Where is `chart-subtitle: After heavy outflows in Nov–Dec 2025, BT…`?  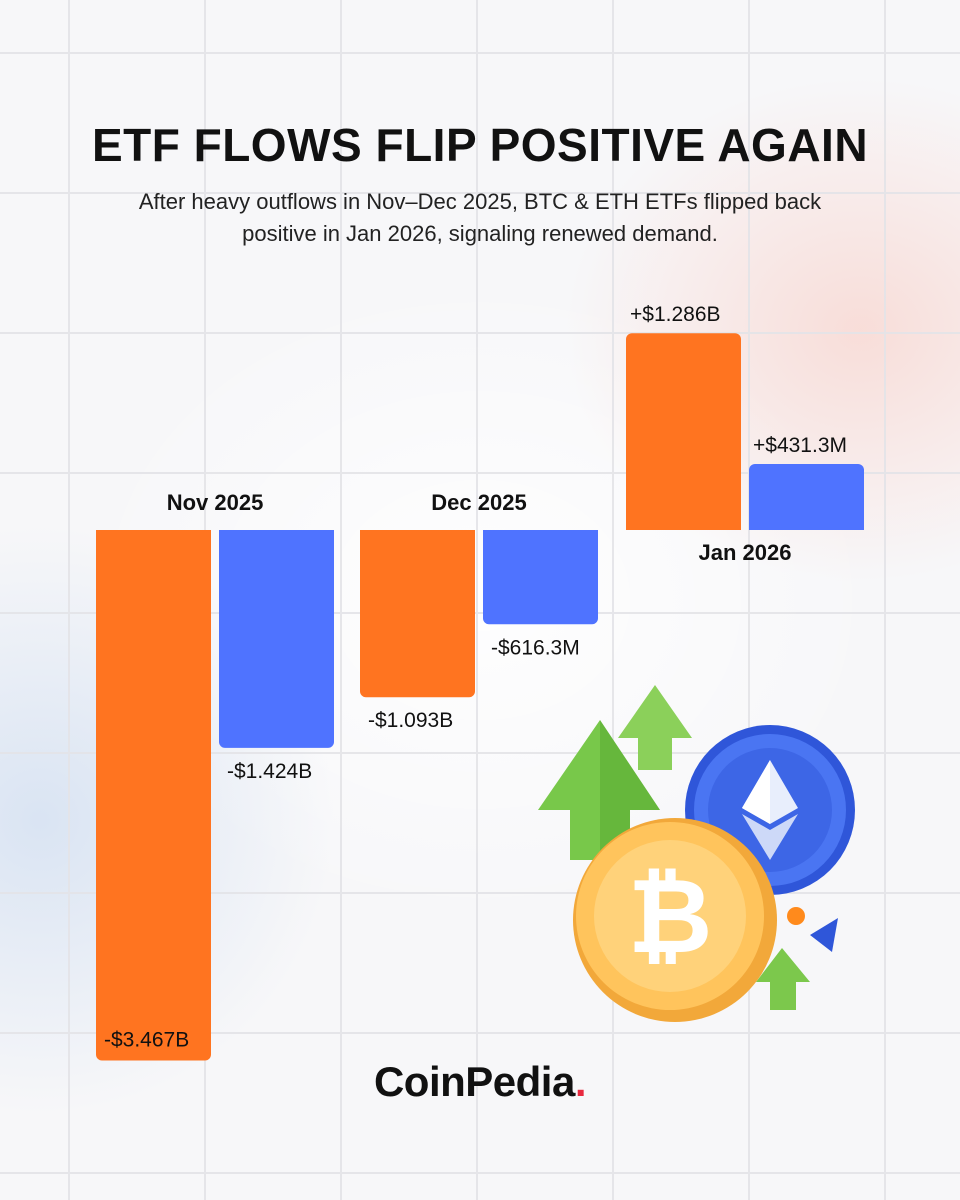 chart-subtitle: After heavy outflows in Nov–Dec 2025, BT… is located at coordinates (480, 217).